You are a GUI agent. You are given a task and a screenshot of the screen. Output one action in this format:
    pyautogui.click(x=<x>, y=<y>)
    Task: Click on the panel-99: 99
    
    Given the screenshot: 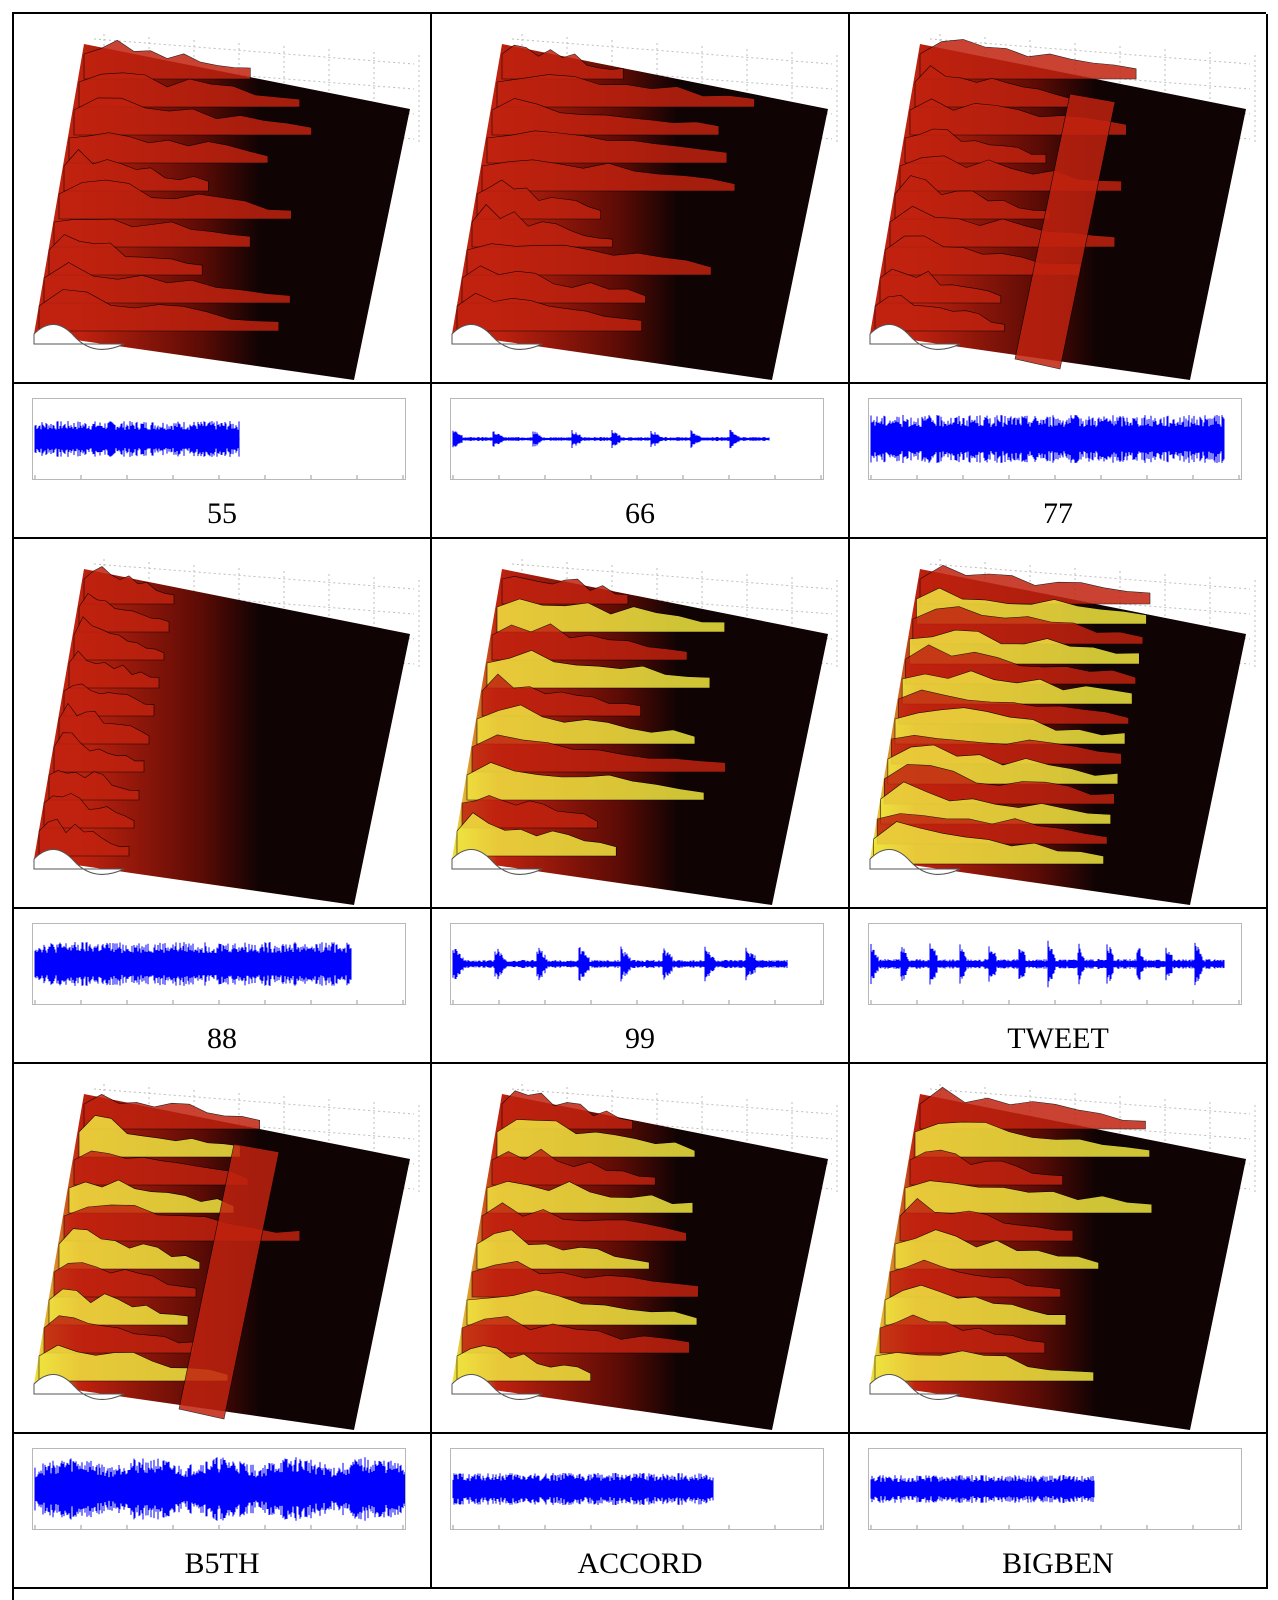 What is the action you would take?
    pyautogui.click(x=641, y=801)
    